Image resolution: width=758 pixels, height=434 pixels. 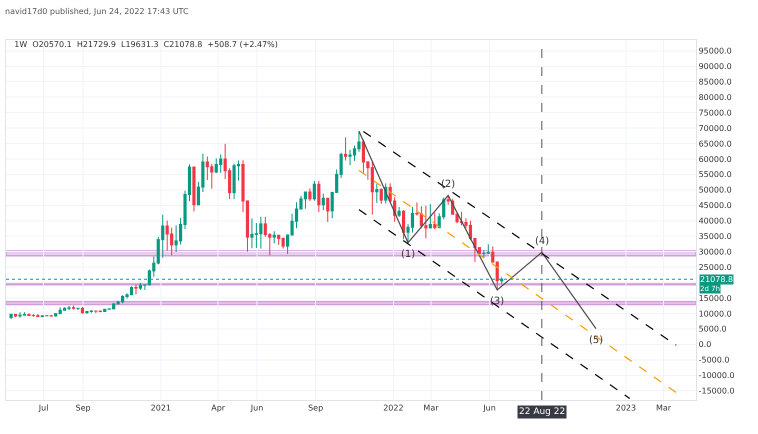 I want to click on y-tick-label: 5000.0, so click(x=712, y=329).